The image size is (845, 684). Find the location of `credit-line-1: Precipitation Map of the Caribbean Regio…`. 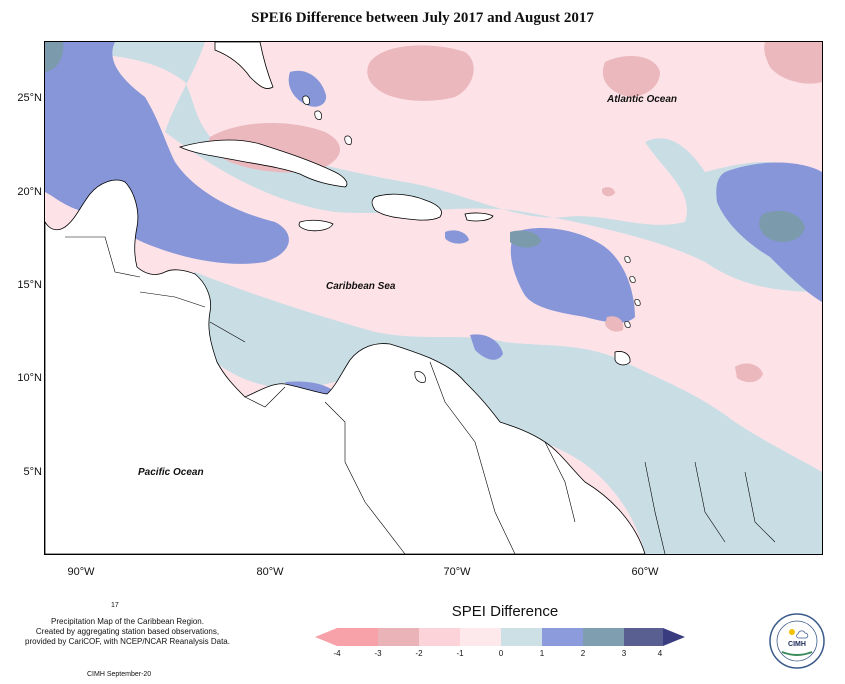

credit-line-1: Precipitation Map of the Caribbean Regio… is located at coordinates (127, 621).